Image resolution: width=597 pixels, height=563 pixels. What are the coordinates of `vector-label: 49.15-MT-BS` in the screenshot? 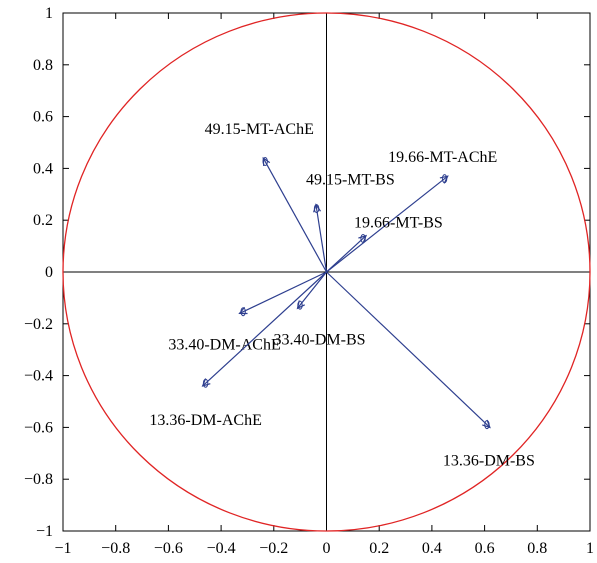 It's located at (350, 180).